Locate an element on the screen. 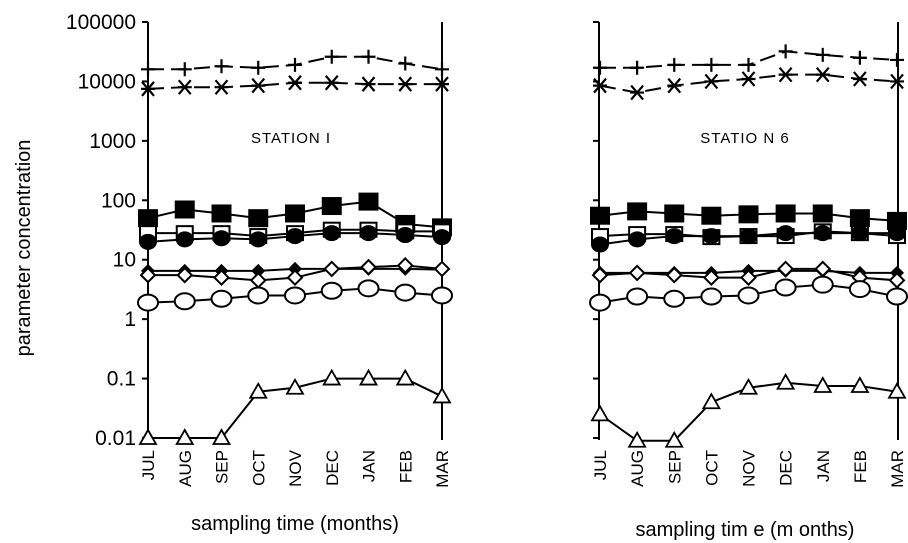 This screenshot has width=908, height=543. x-tick-label: JAN is located at coordinates (369, 466).